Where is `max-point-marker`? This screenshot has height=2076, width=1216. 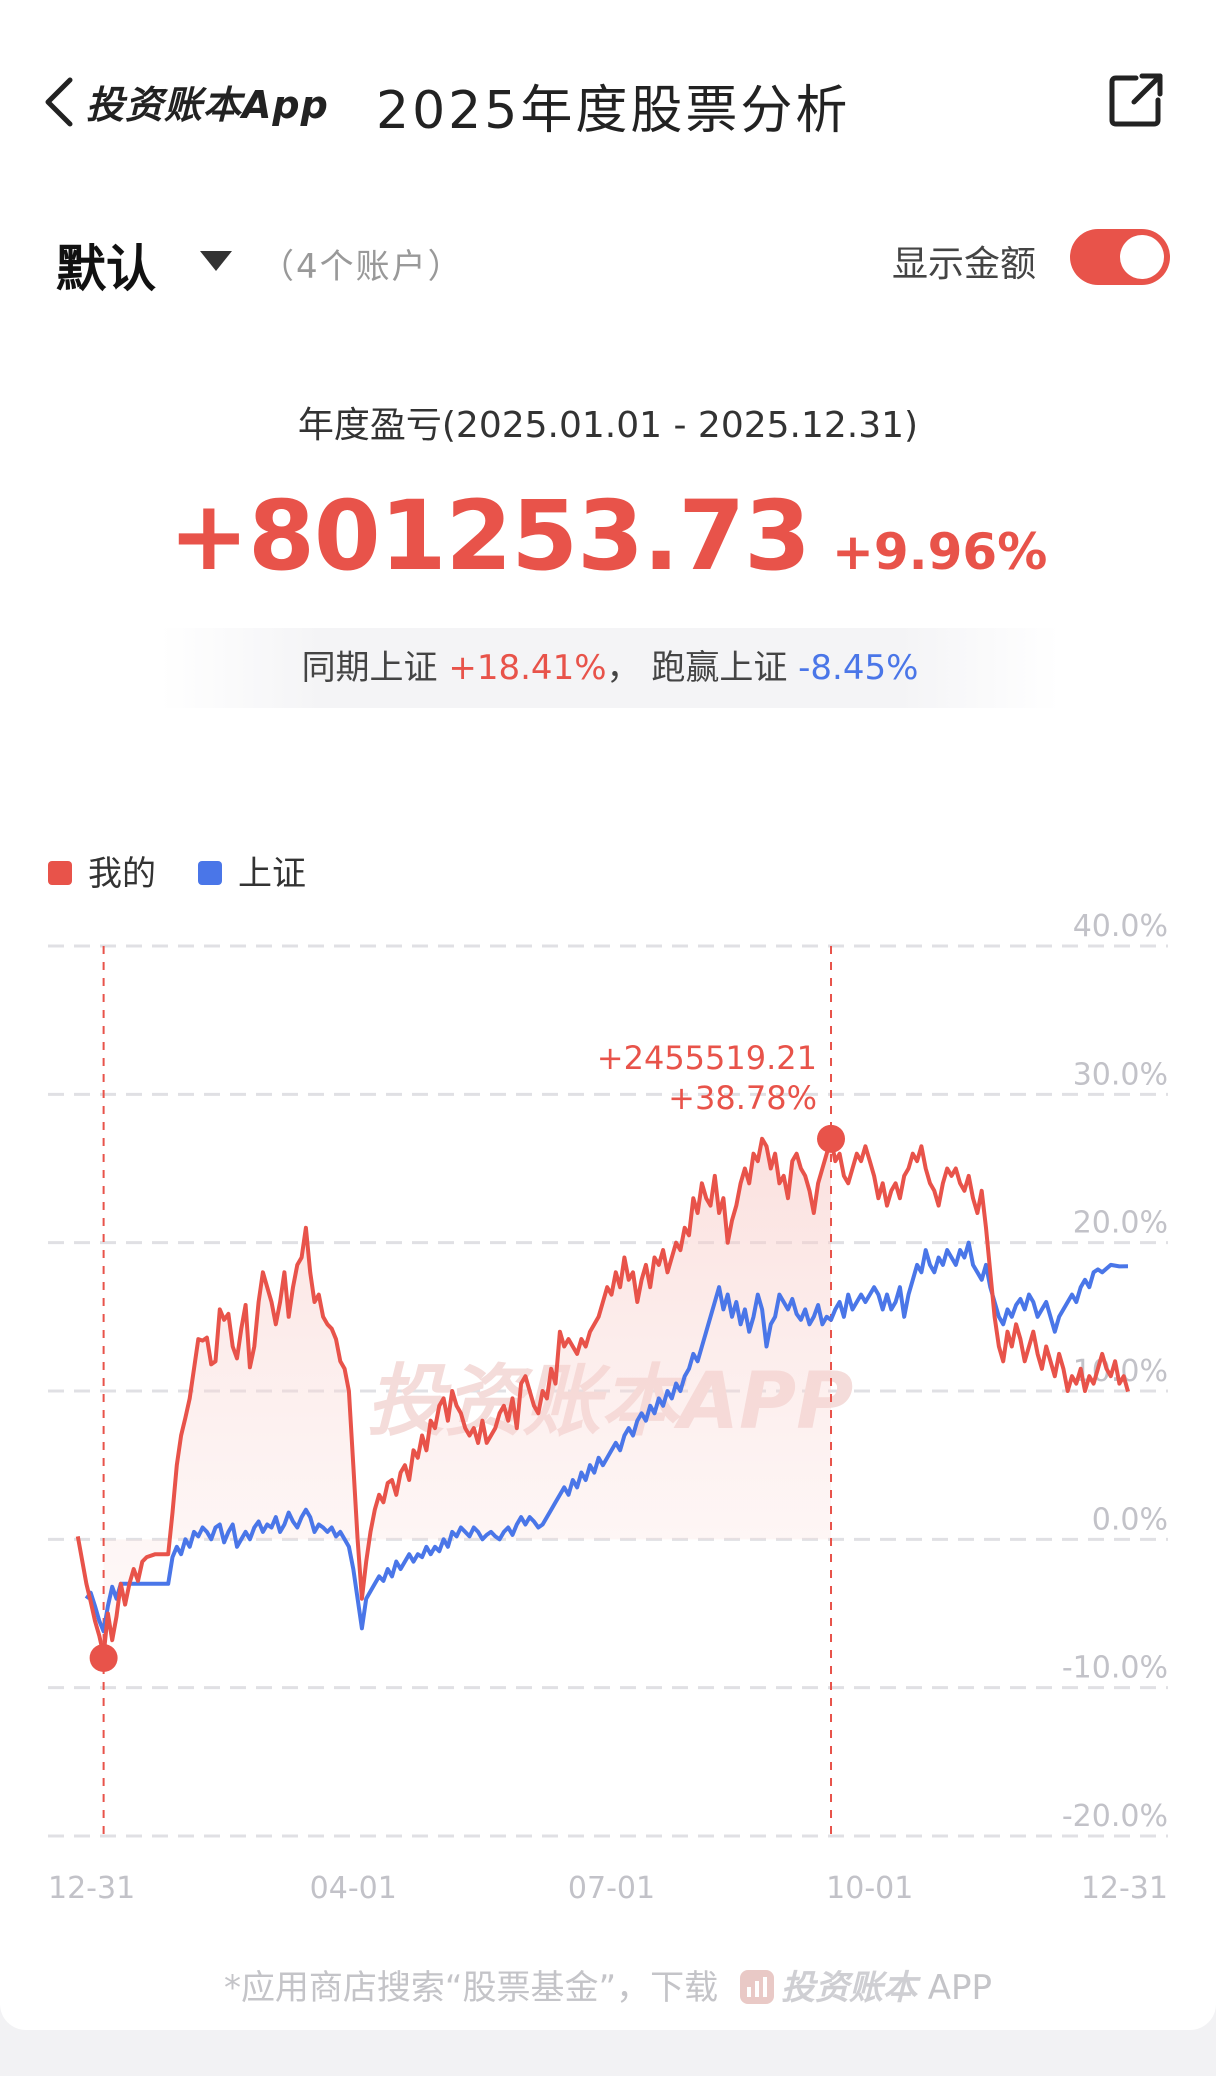
max-point-marker is located at coordinates (831, 1138).